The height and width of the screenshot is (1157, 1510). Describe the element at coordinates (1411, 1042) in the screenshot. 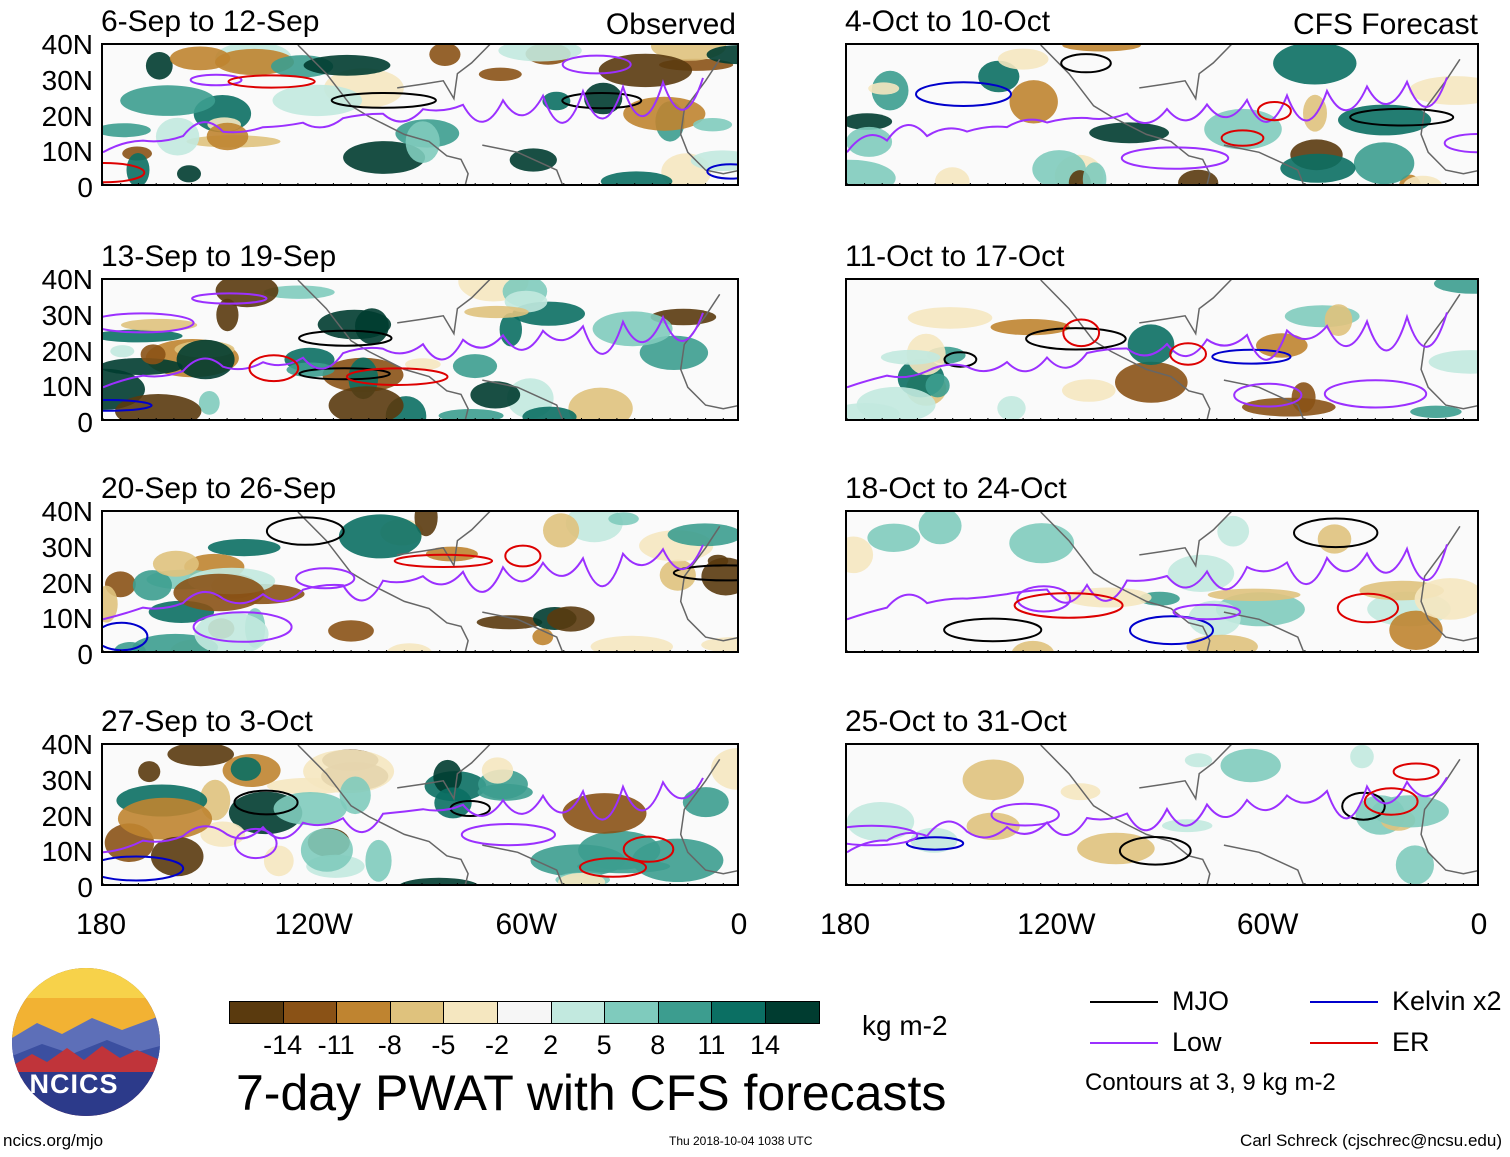

I see `legend-label: ER` at that location.